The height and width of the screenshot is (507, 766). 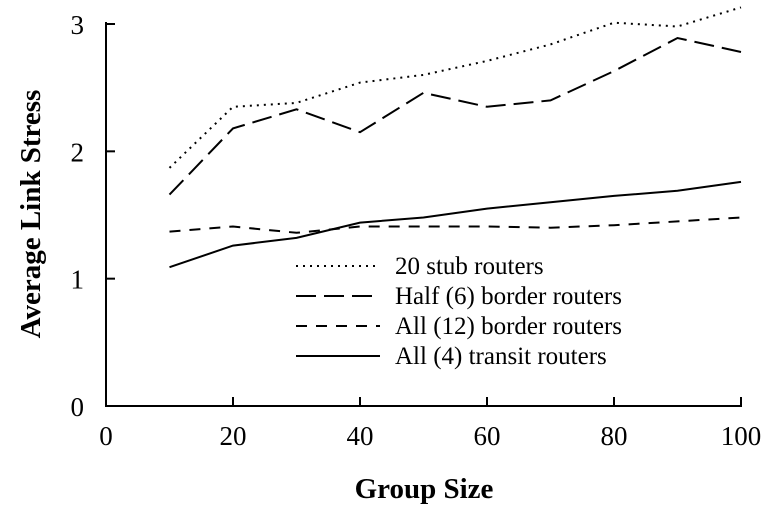 What do you see at coordinates (741, 436) in the screenshot?
I see `x-tick-label: 100` at bounding box center [741, 436].